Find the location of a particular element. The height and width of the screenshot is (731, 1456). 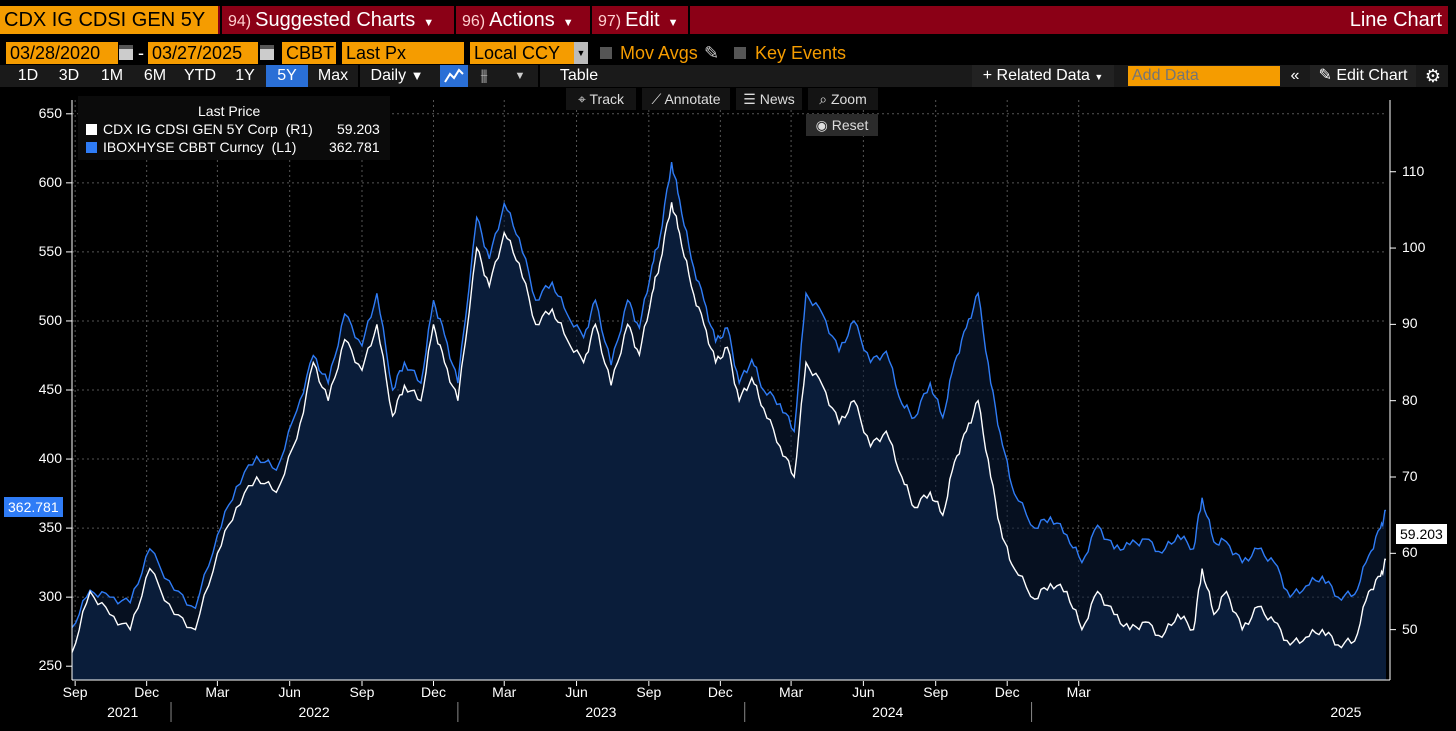

y-right-tick-label: 80 is located at coordinates (1410, 399).